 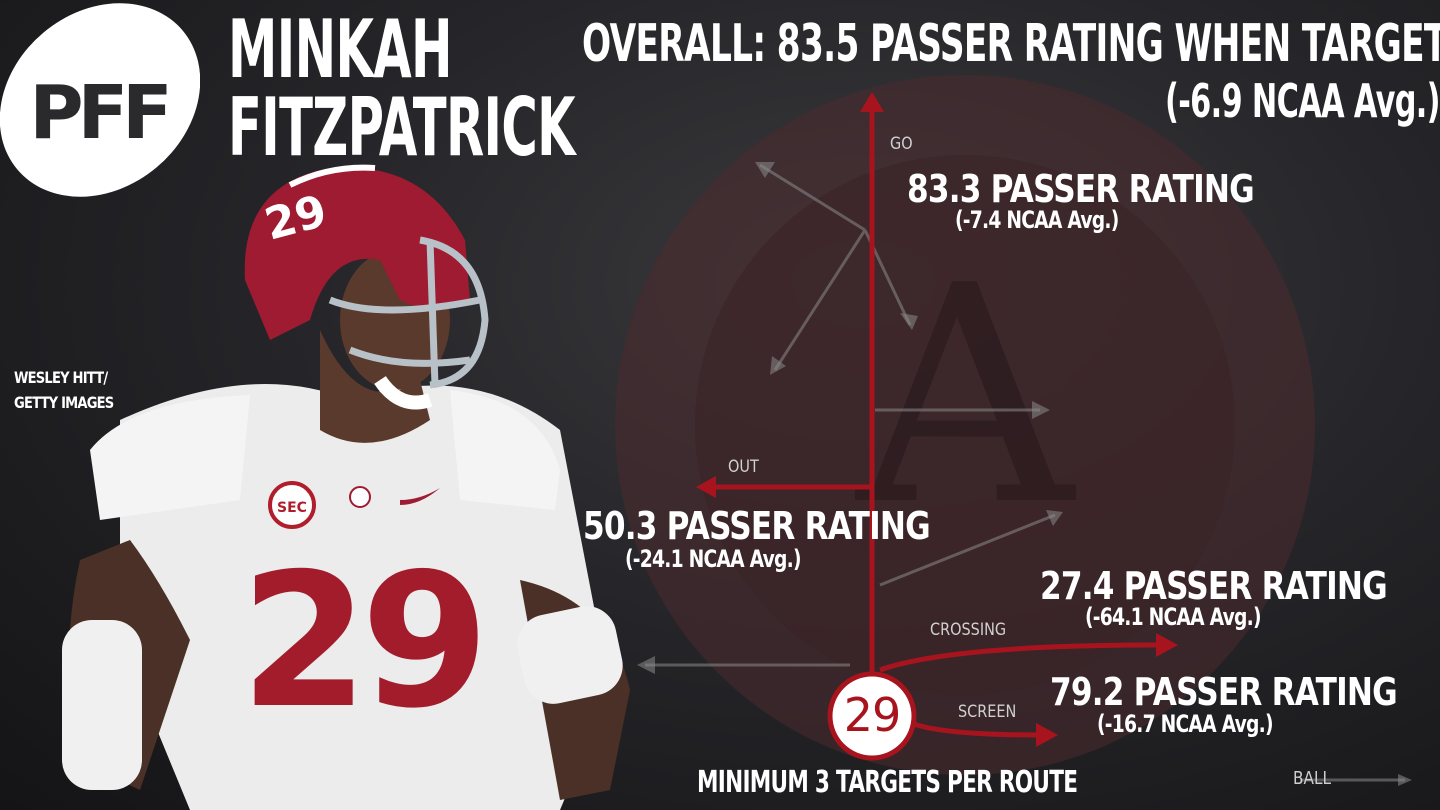 I want to click on svg-text: PFF, so click(x=98, y=113).